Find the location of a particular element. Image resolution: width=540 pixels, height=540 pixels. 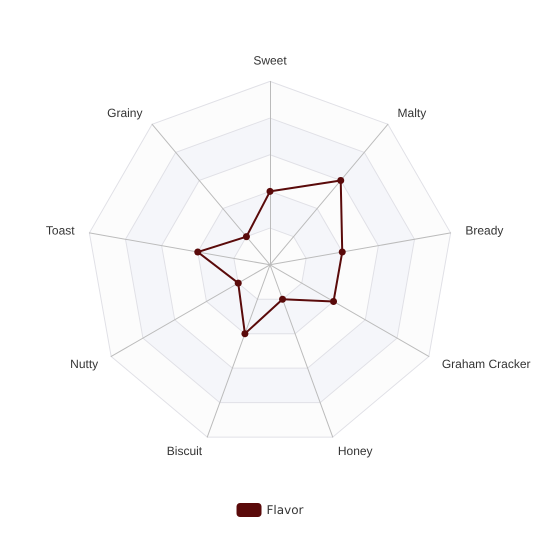

spoke-label: Grainy is located at coordinates (124, 113).